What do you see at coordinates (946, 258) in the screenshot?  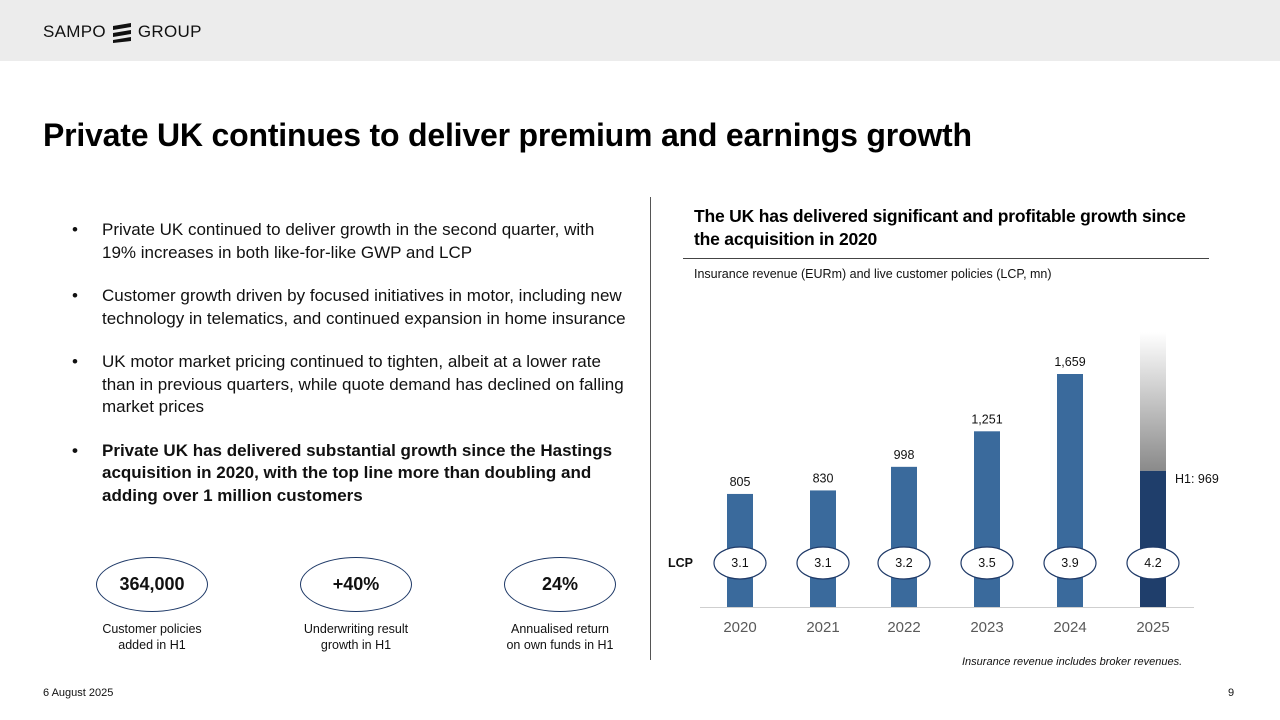 I see `chart-title-rule` at bounding box center [946, 258].